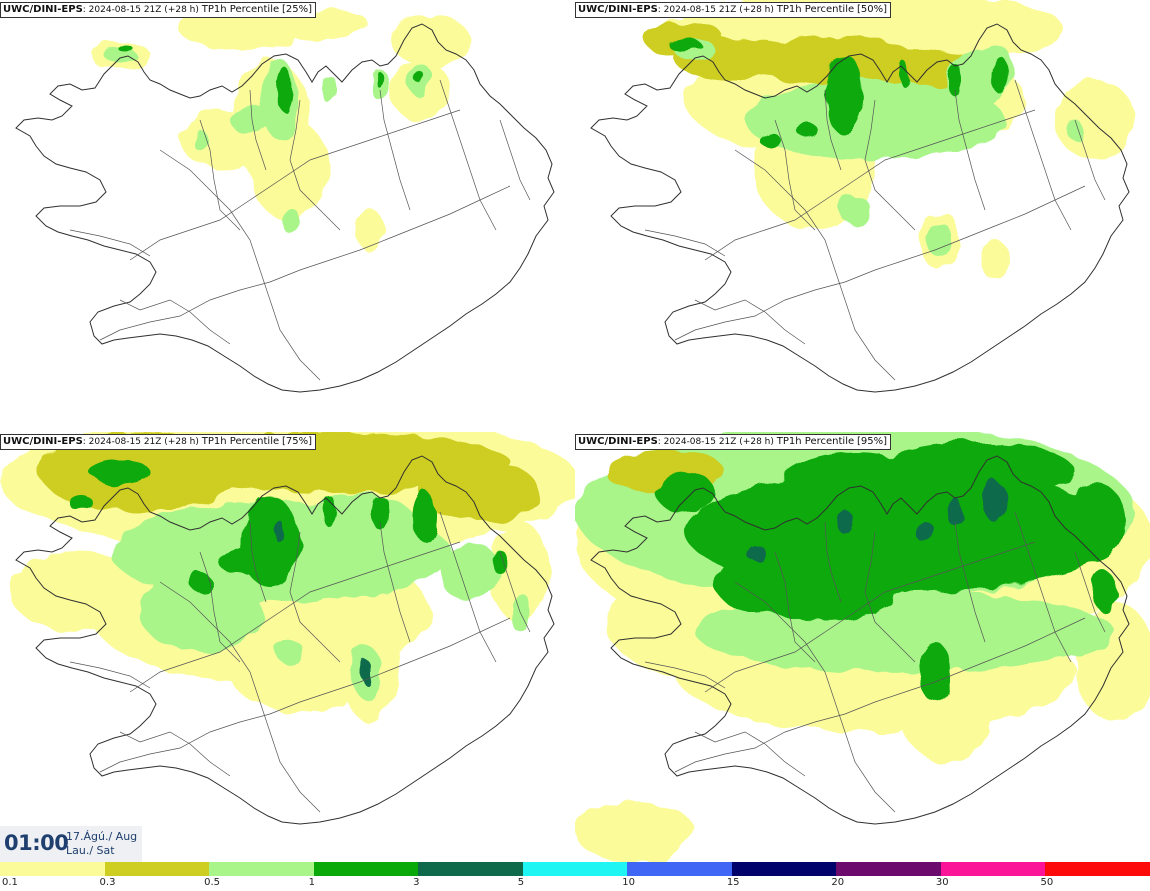  I want to click on valid-time: 01:00, so click(36, 843).